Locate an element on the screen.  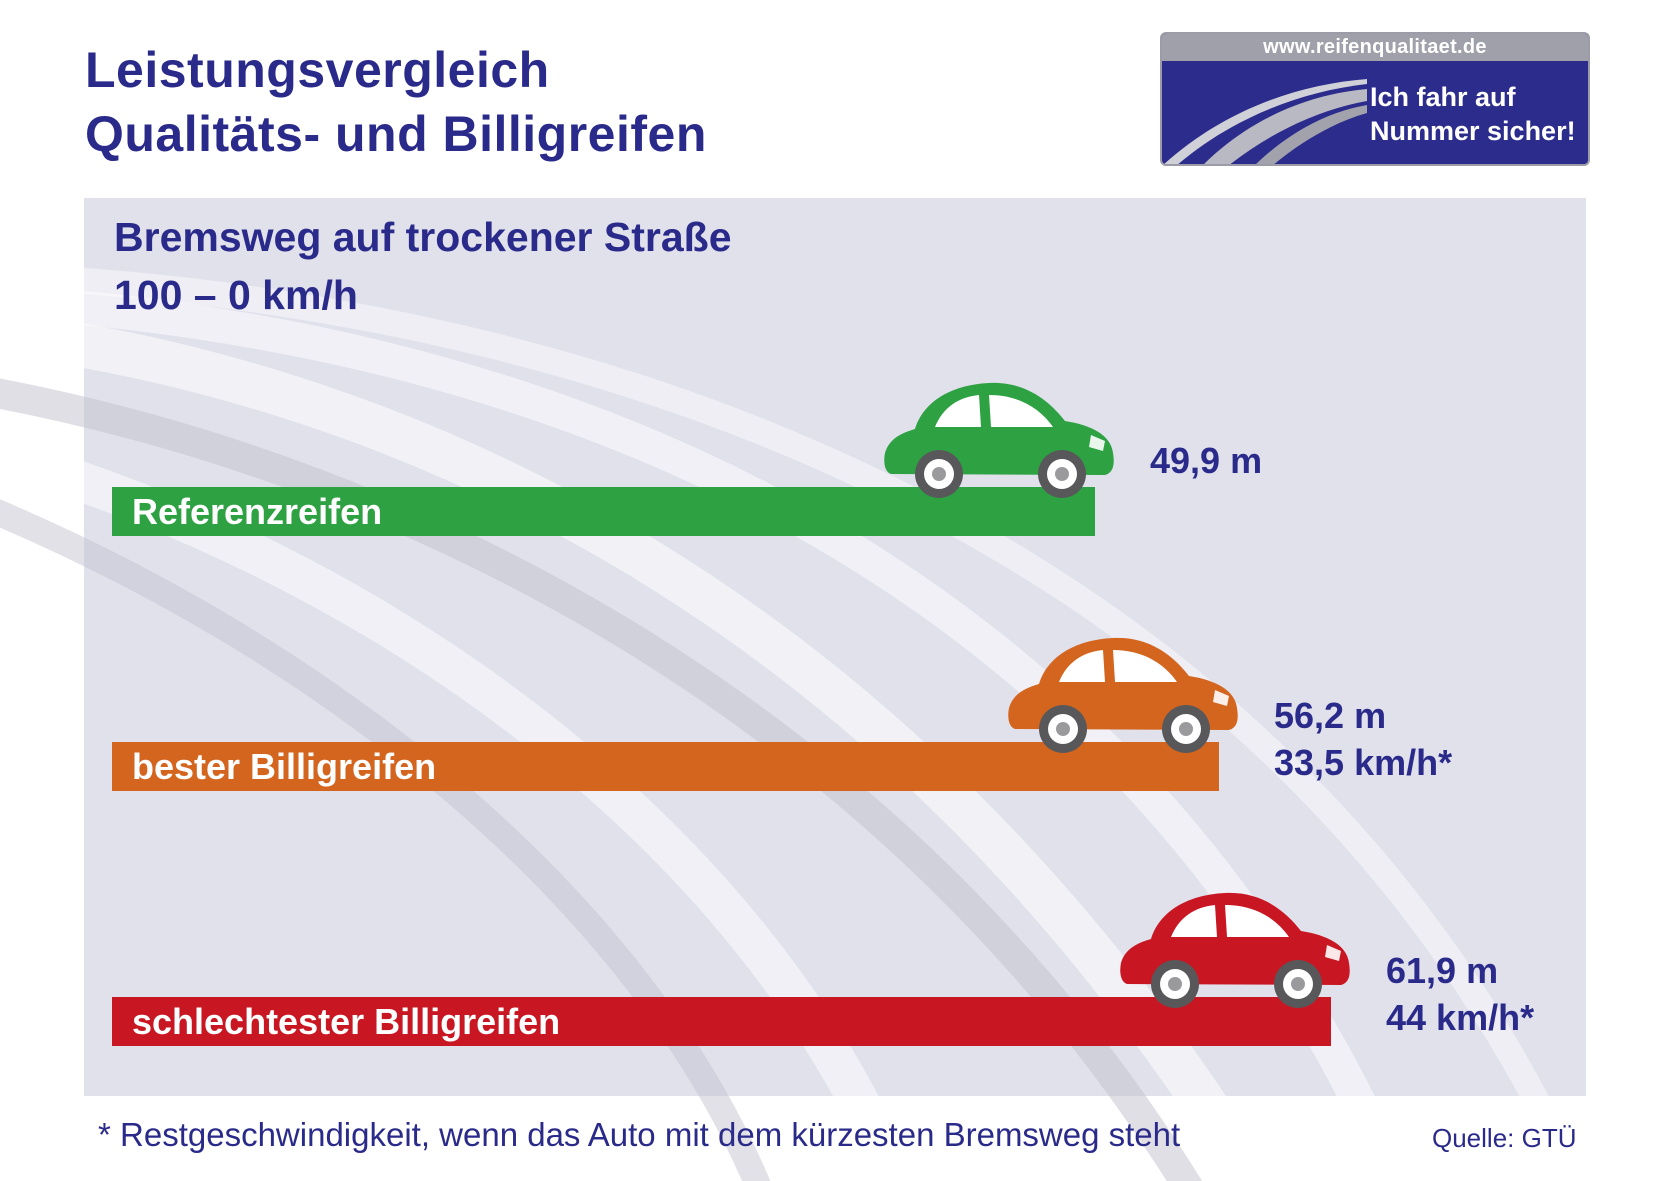
bar-2: bester Billigreifen is located at coordinates (665, 766).